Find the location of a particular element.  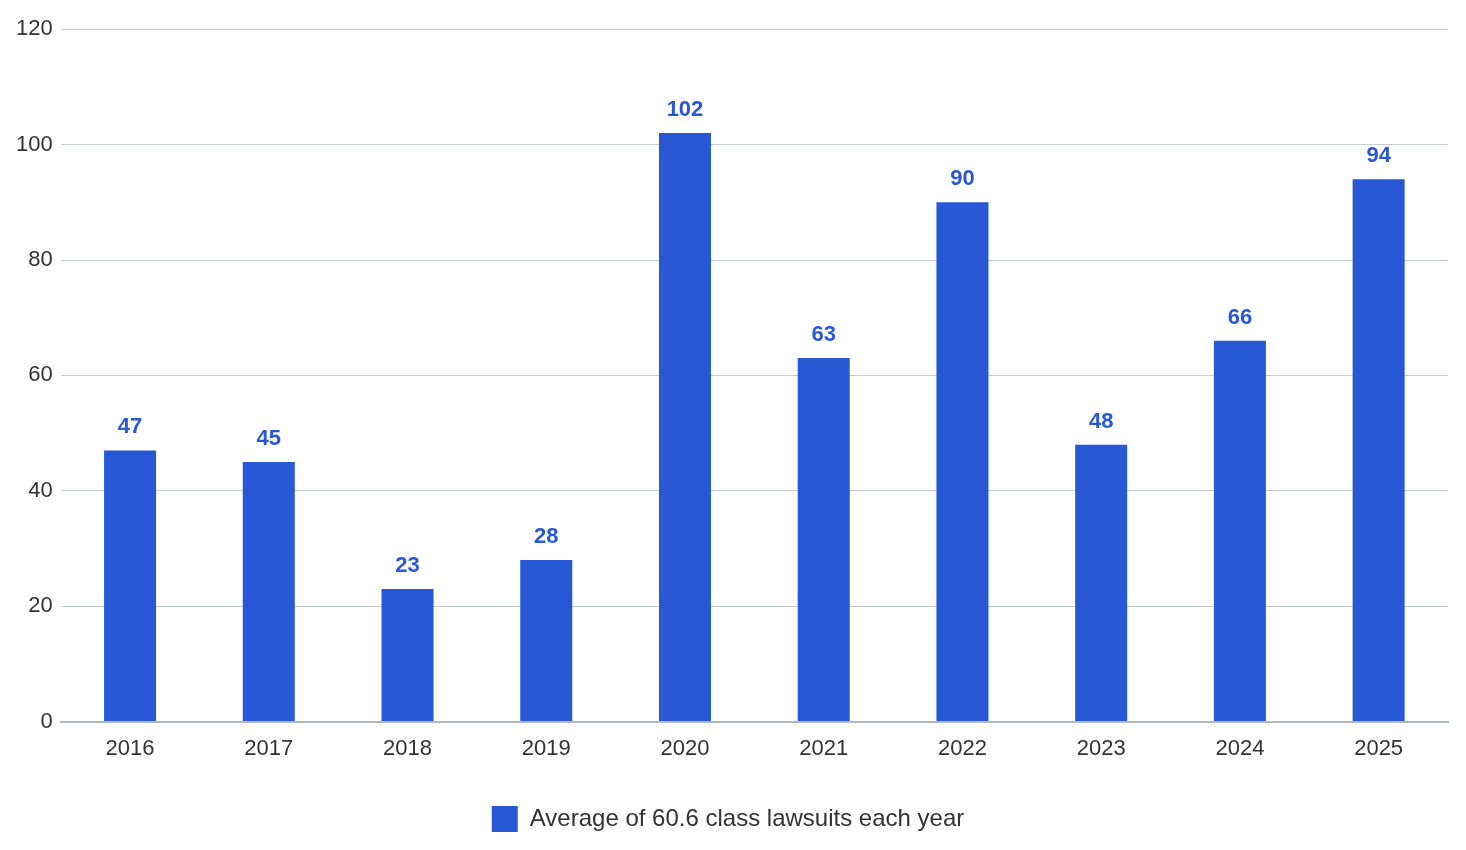

x-tick-label: 2025 is located at coordinates (1379, 747).